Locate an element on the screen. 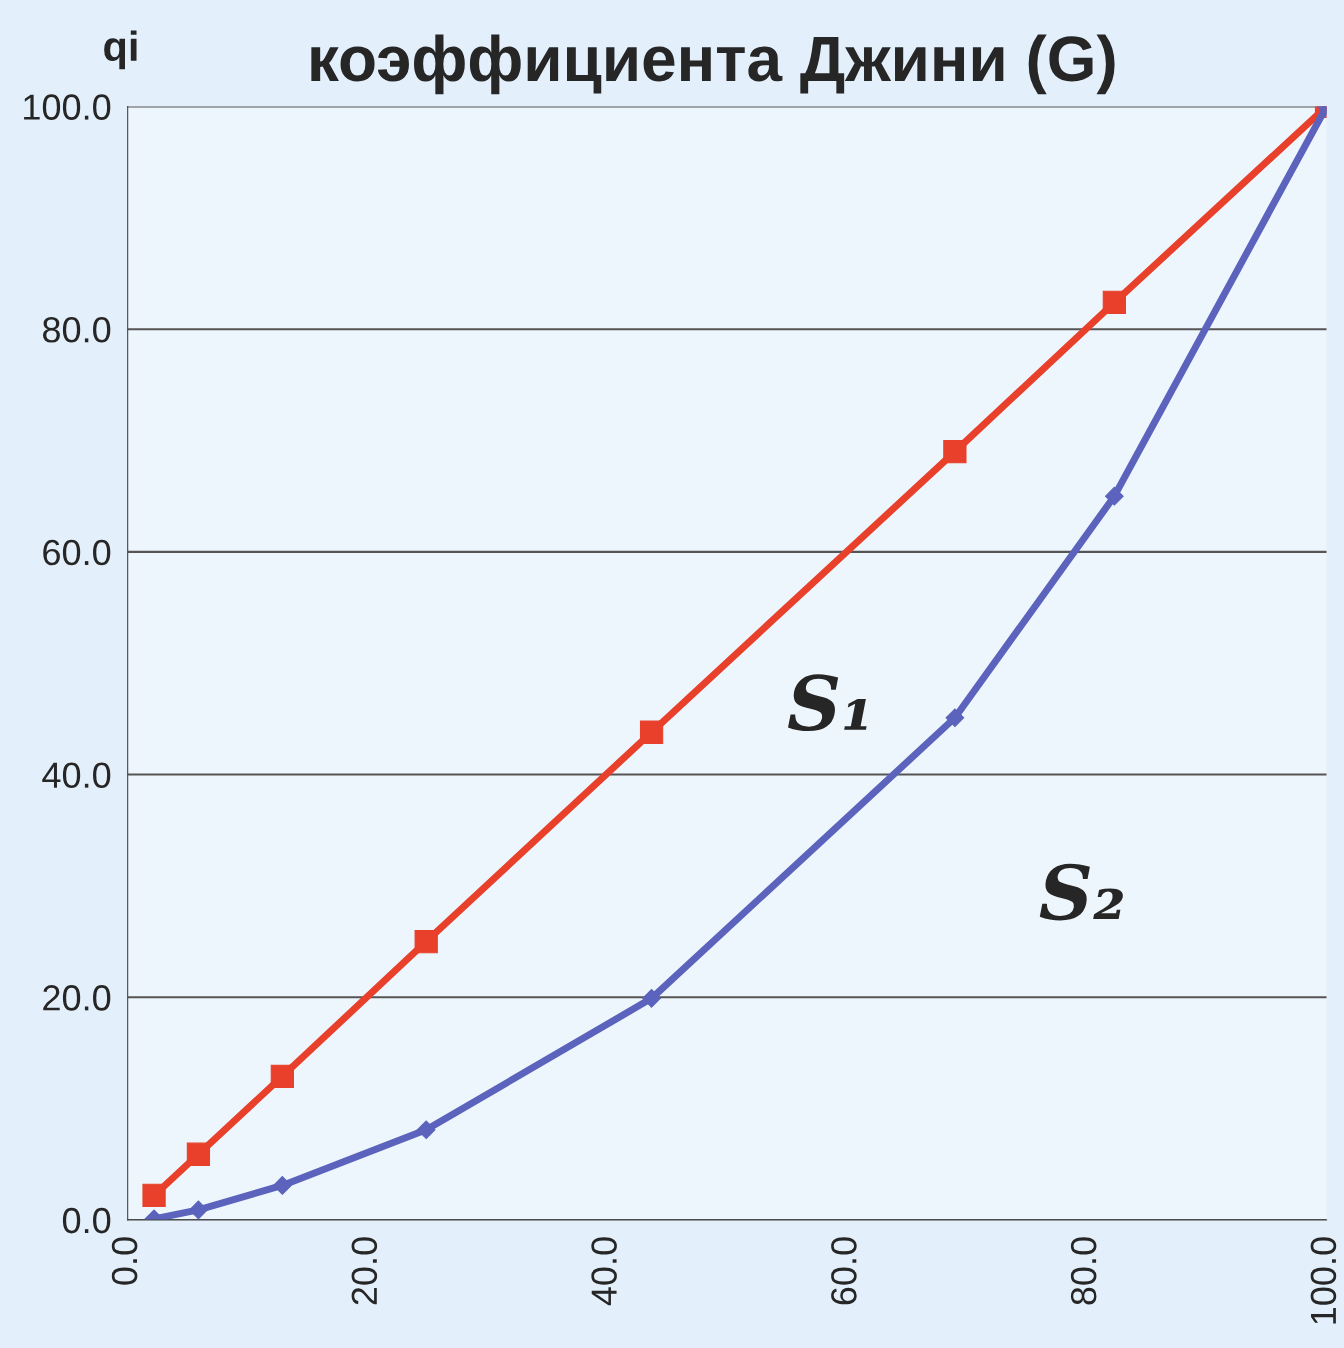  y-tick-label: 20.0 is located at coordinates (77, 998).